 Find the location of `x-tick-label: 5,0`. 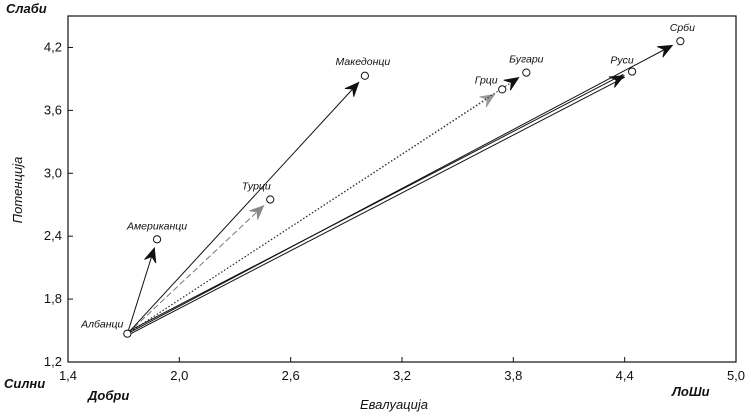

x-tick-label: 5,0 is located at coordinates (736, 375).